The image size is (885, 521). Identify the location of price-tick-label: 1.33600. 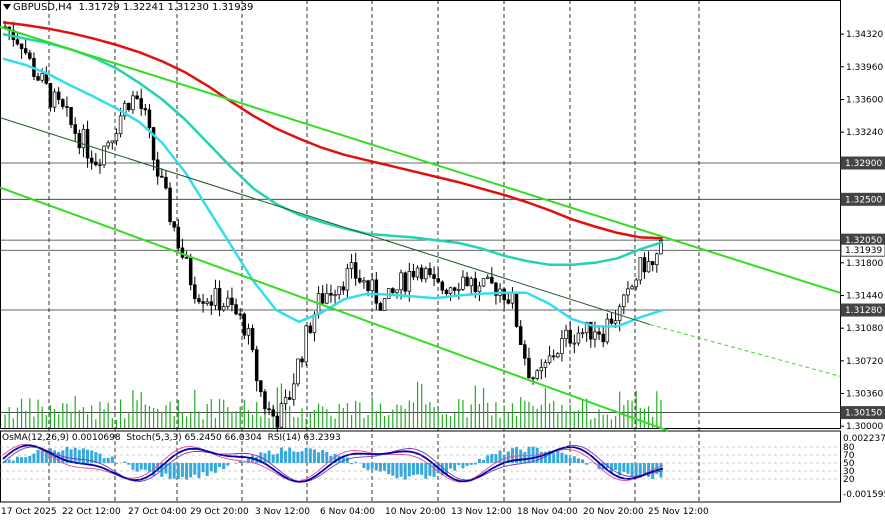
(864, 100).